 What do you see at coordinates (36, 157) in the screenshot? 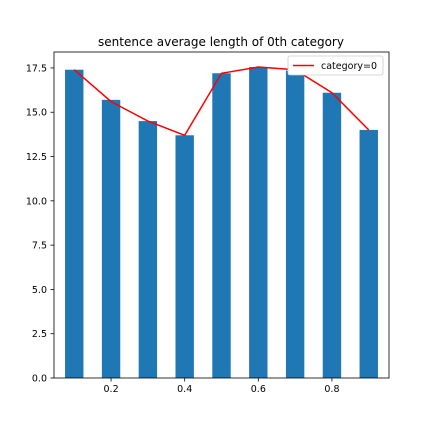
I see `y-tick-label: 12.5` at bounding box center [36, 157].